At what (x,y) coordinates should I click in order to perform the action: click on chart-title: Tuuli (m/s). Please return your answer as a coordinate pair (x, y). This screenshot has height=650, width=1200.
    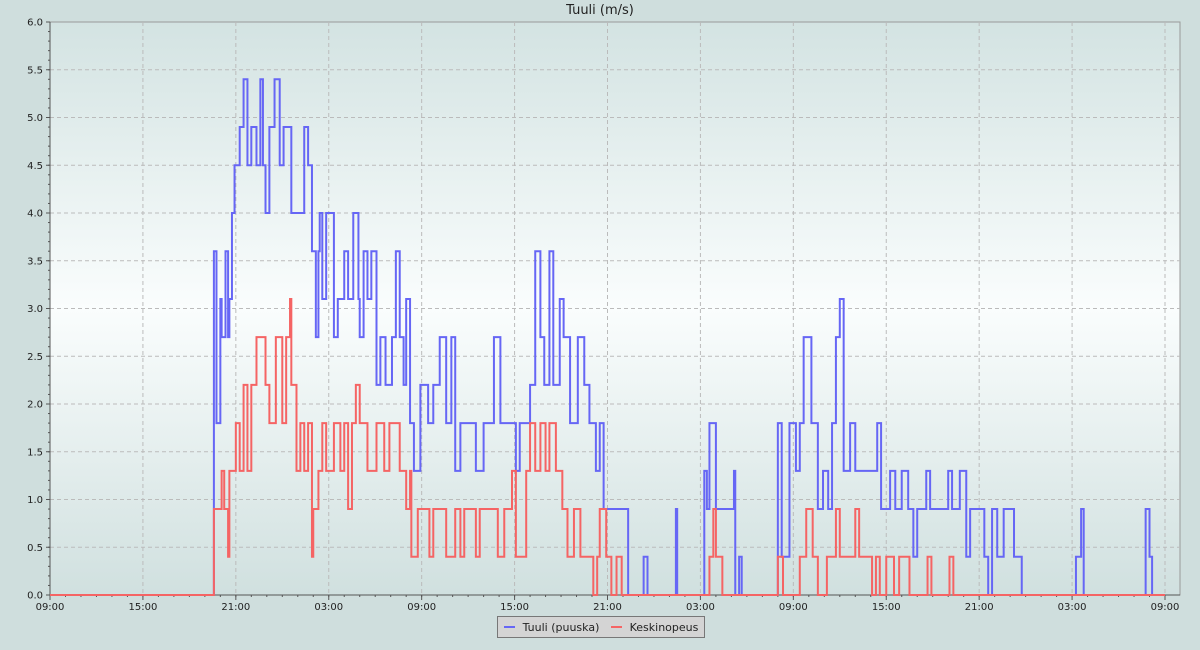
    Looking at the image, I should click on (600, 10).